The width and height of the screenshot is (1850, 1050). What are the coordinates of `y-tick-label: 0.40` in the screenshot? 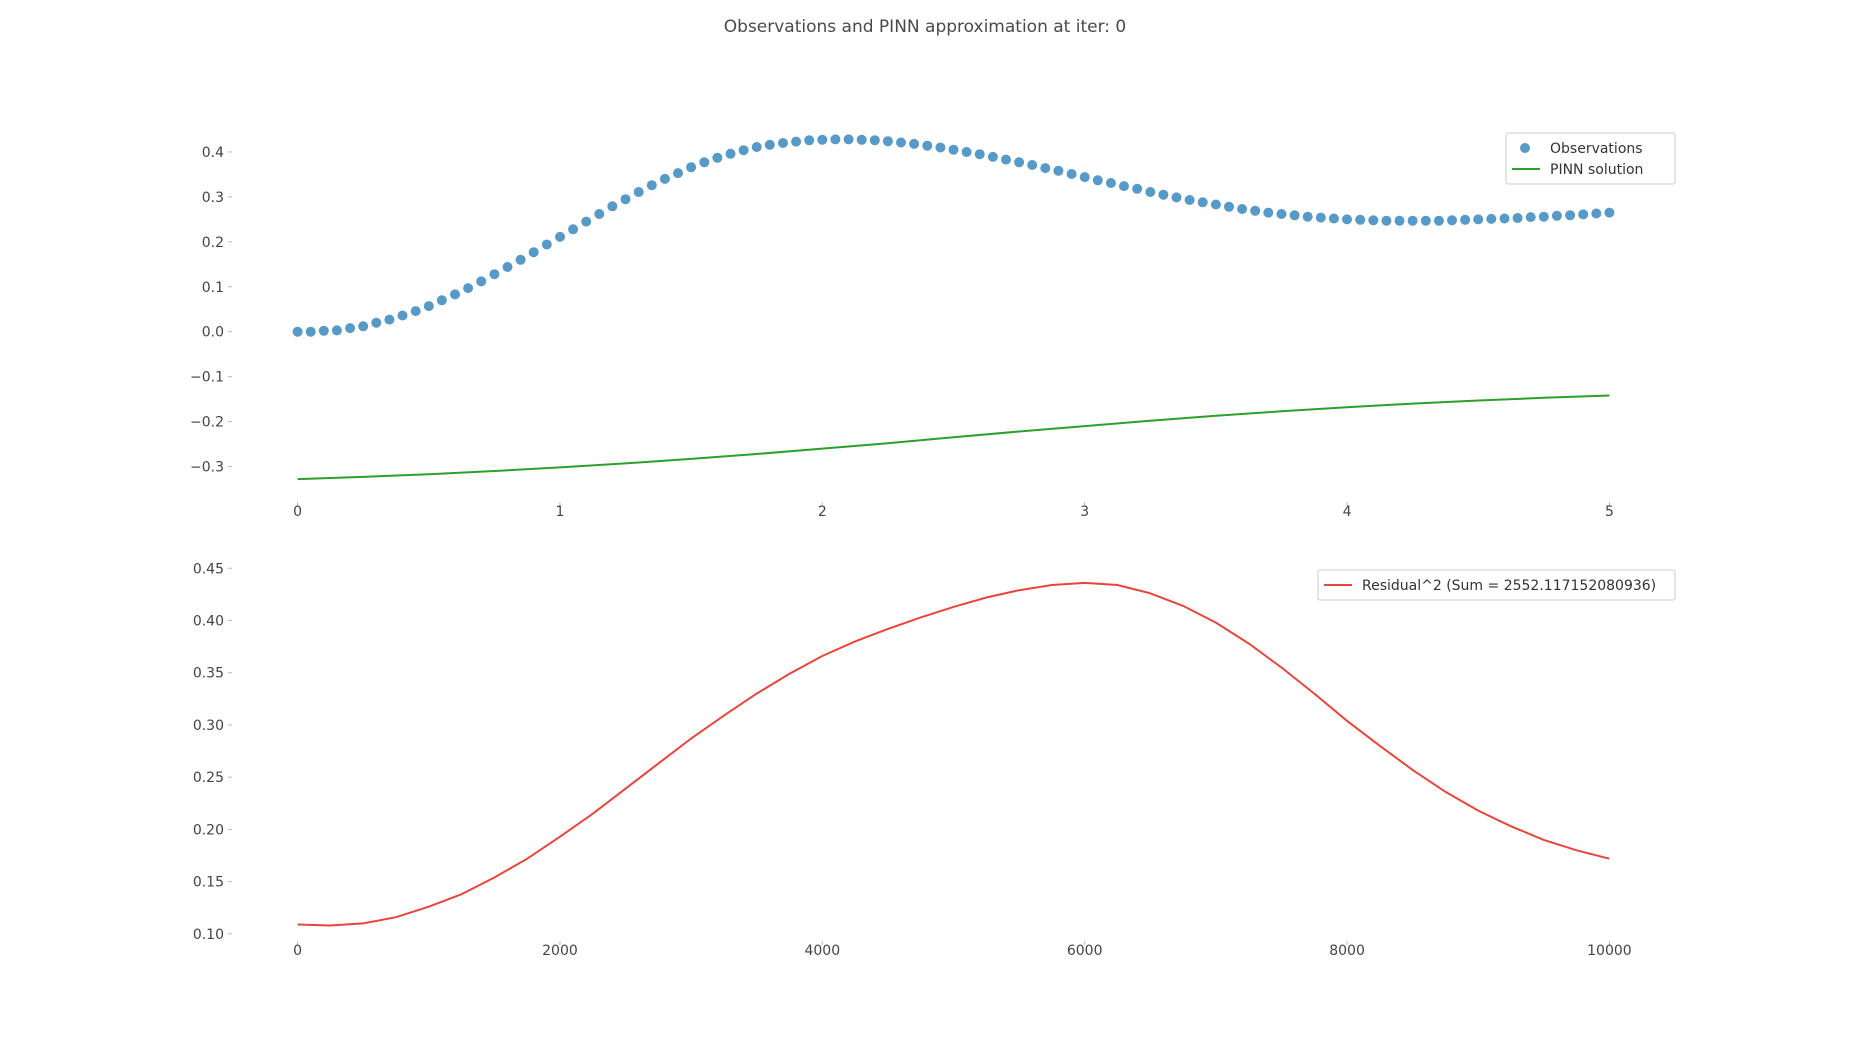 It's located at (208, 621).